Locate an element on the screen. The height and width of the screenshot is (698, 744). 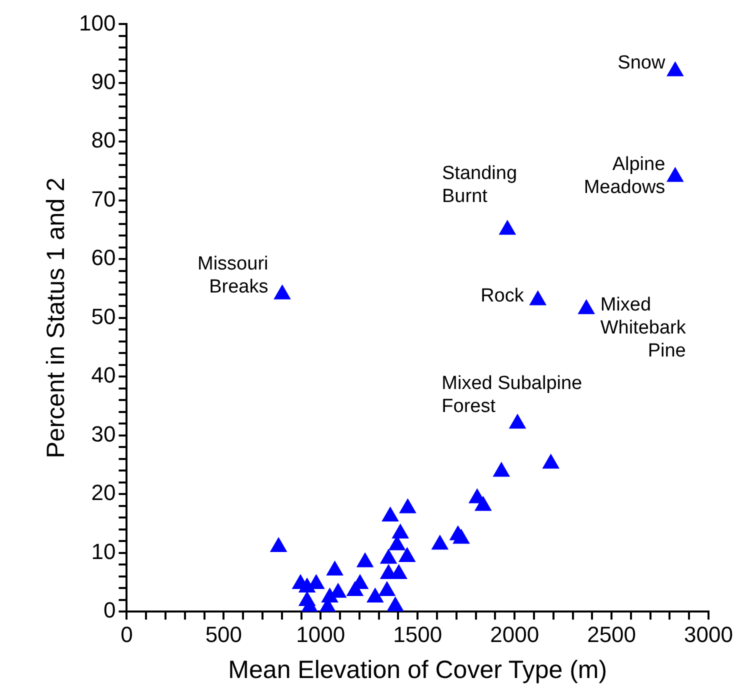
x-axis-title: Mean Elevation of Cover Type (m) is located at coordinates (418, 670).